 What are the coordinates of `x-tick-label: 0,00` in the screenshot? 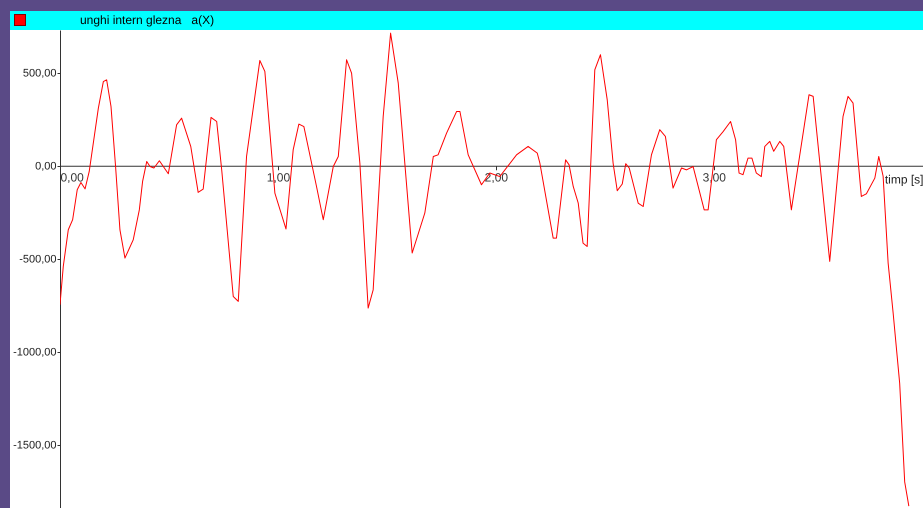 It's located at (72, 177).